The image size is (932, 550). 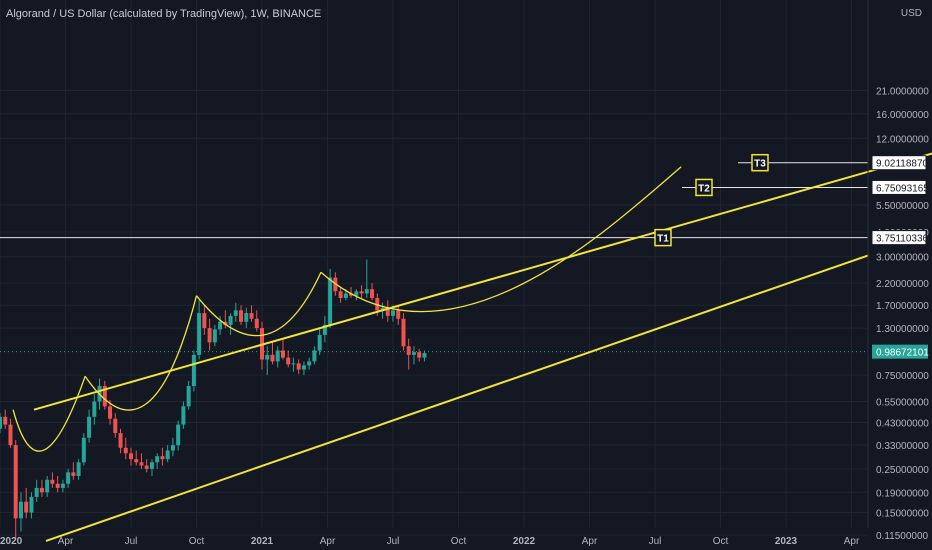 I want to click on target-box-label: T1, so click(x=663, y=239).